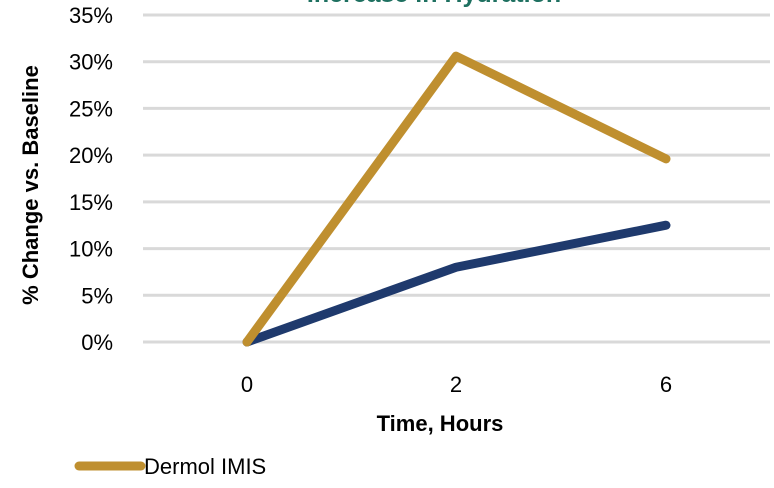  I want to click on y-tick-label: 25%, so click(91, 108).